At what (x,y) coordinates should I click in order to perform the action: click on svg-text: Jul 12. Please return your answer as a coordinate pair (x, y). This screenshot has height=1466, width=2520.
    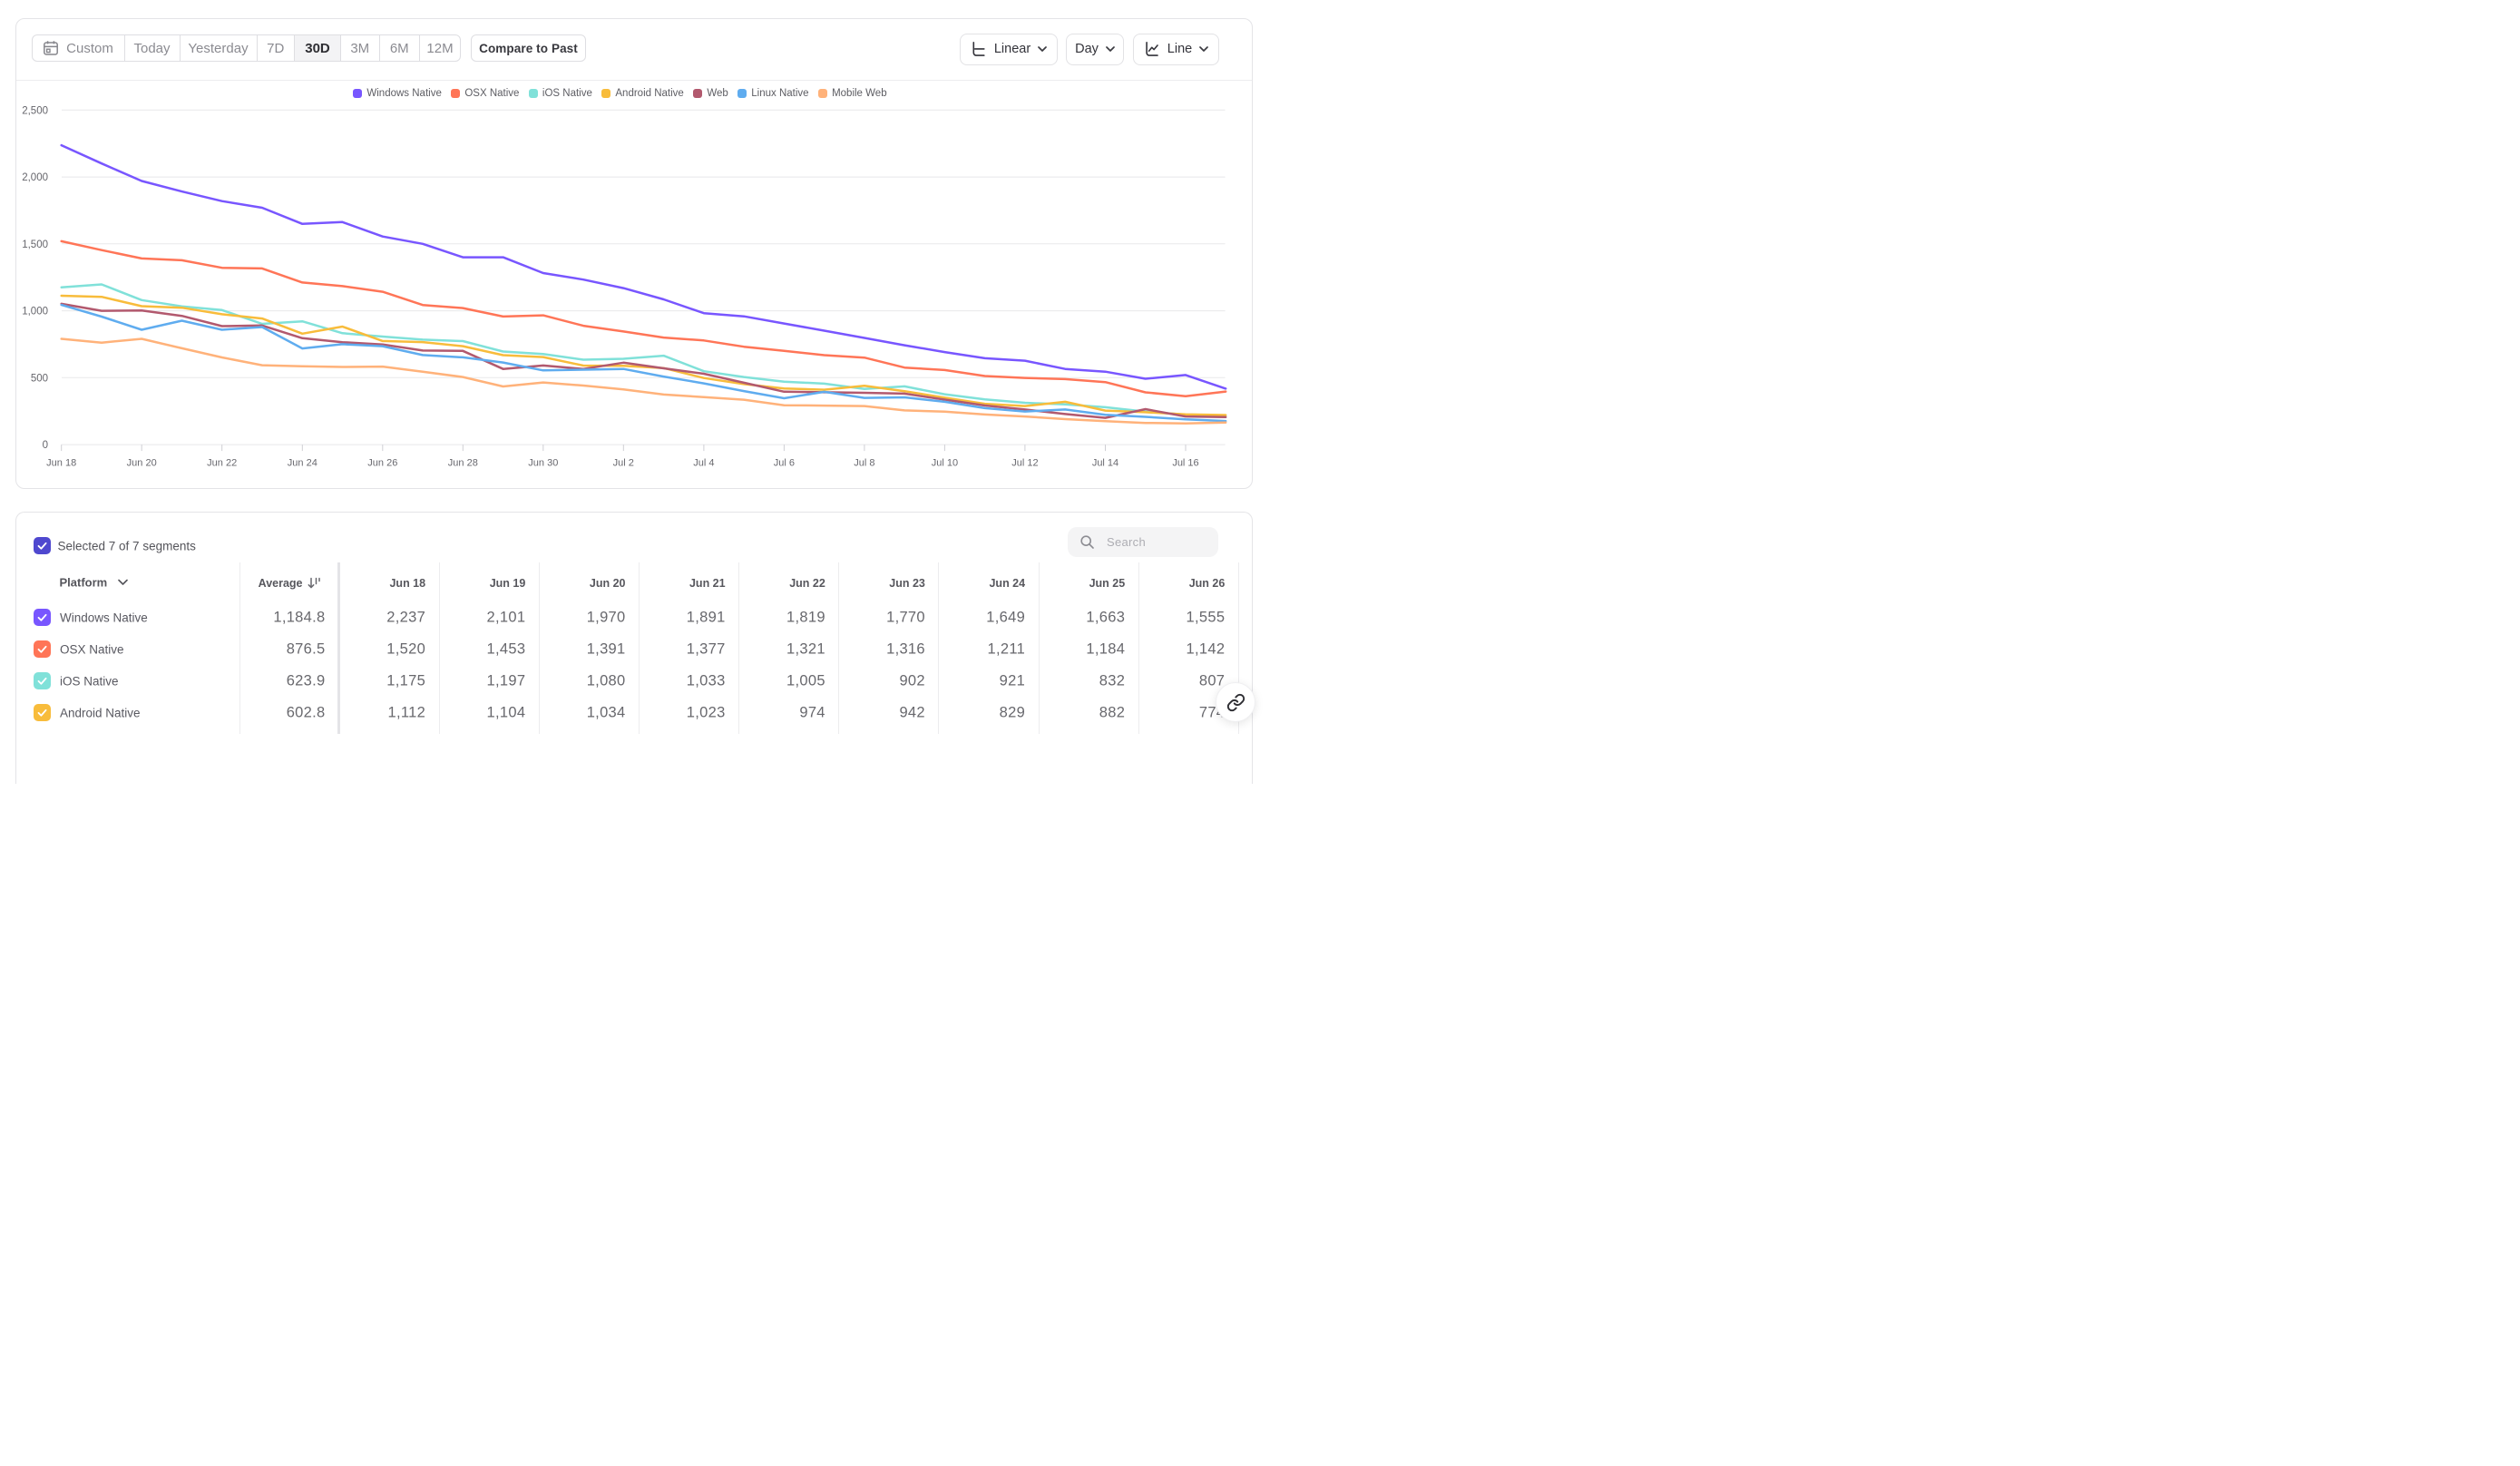
    Looking at the image, I should click on (1024, 464).